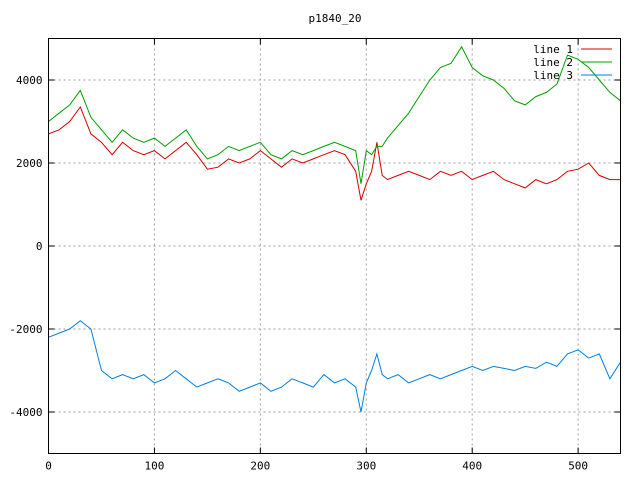 Image resolution: width=640 pixels, height=480 pixels. I want to click on chart-title: p1840_20, so click(335, 18).